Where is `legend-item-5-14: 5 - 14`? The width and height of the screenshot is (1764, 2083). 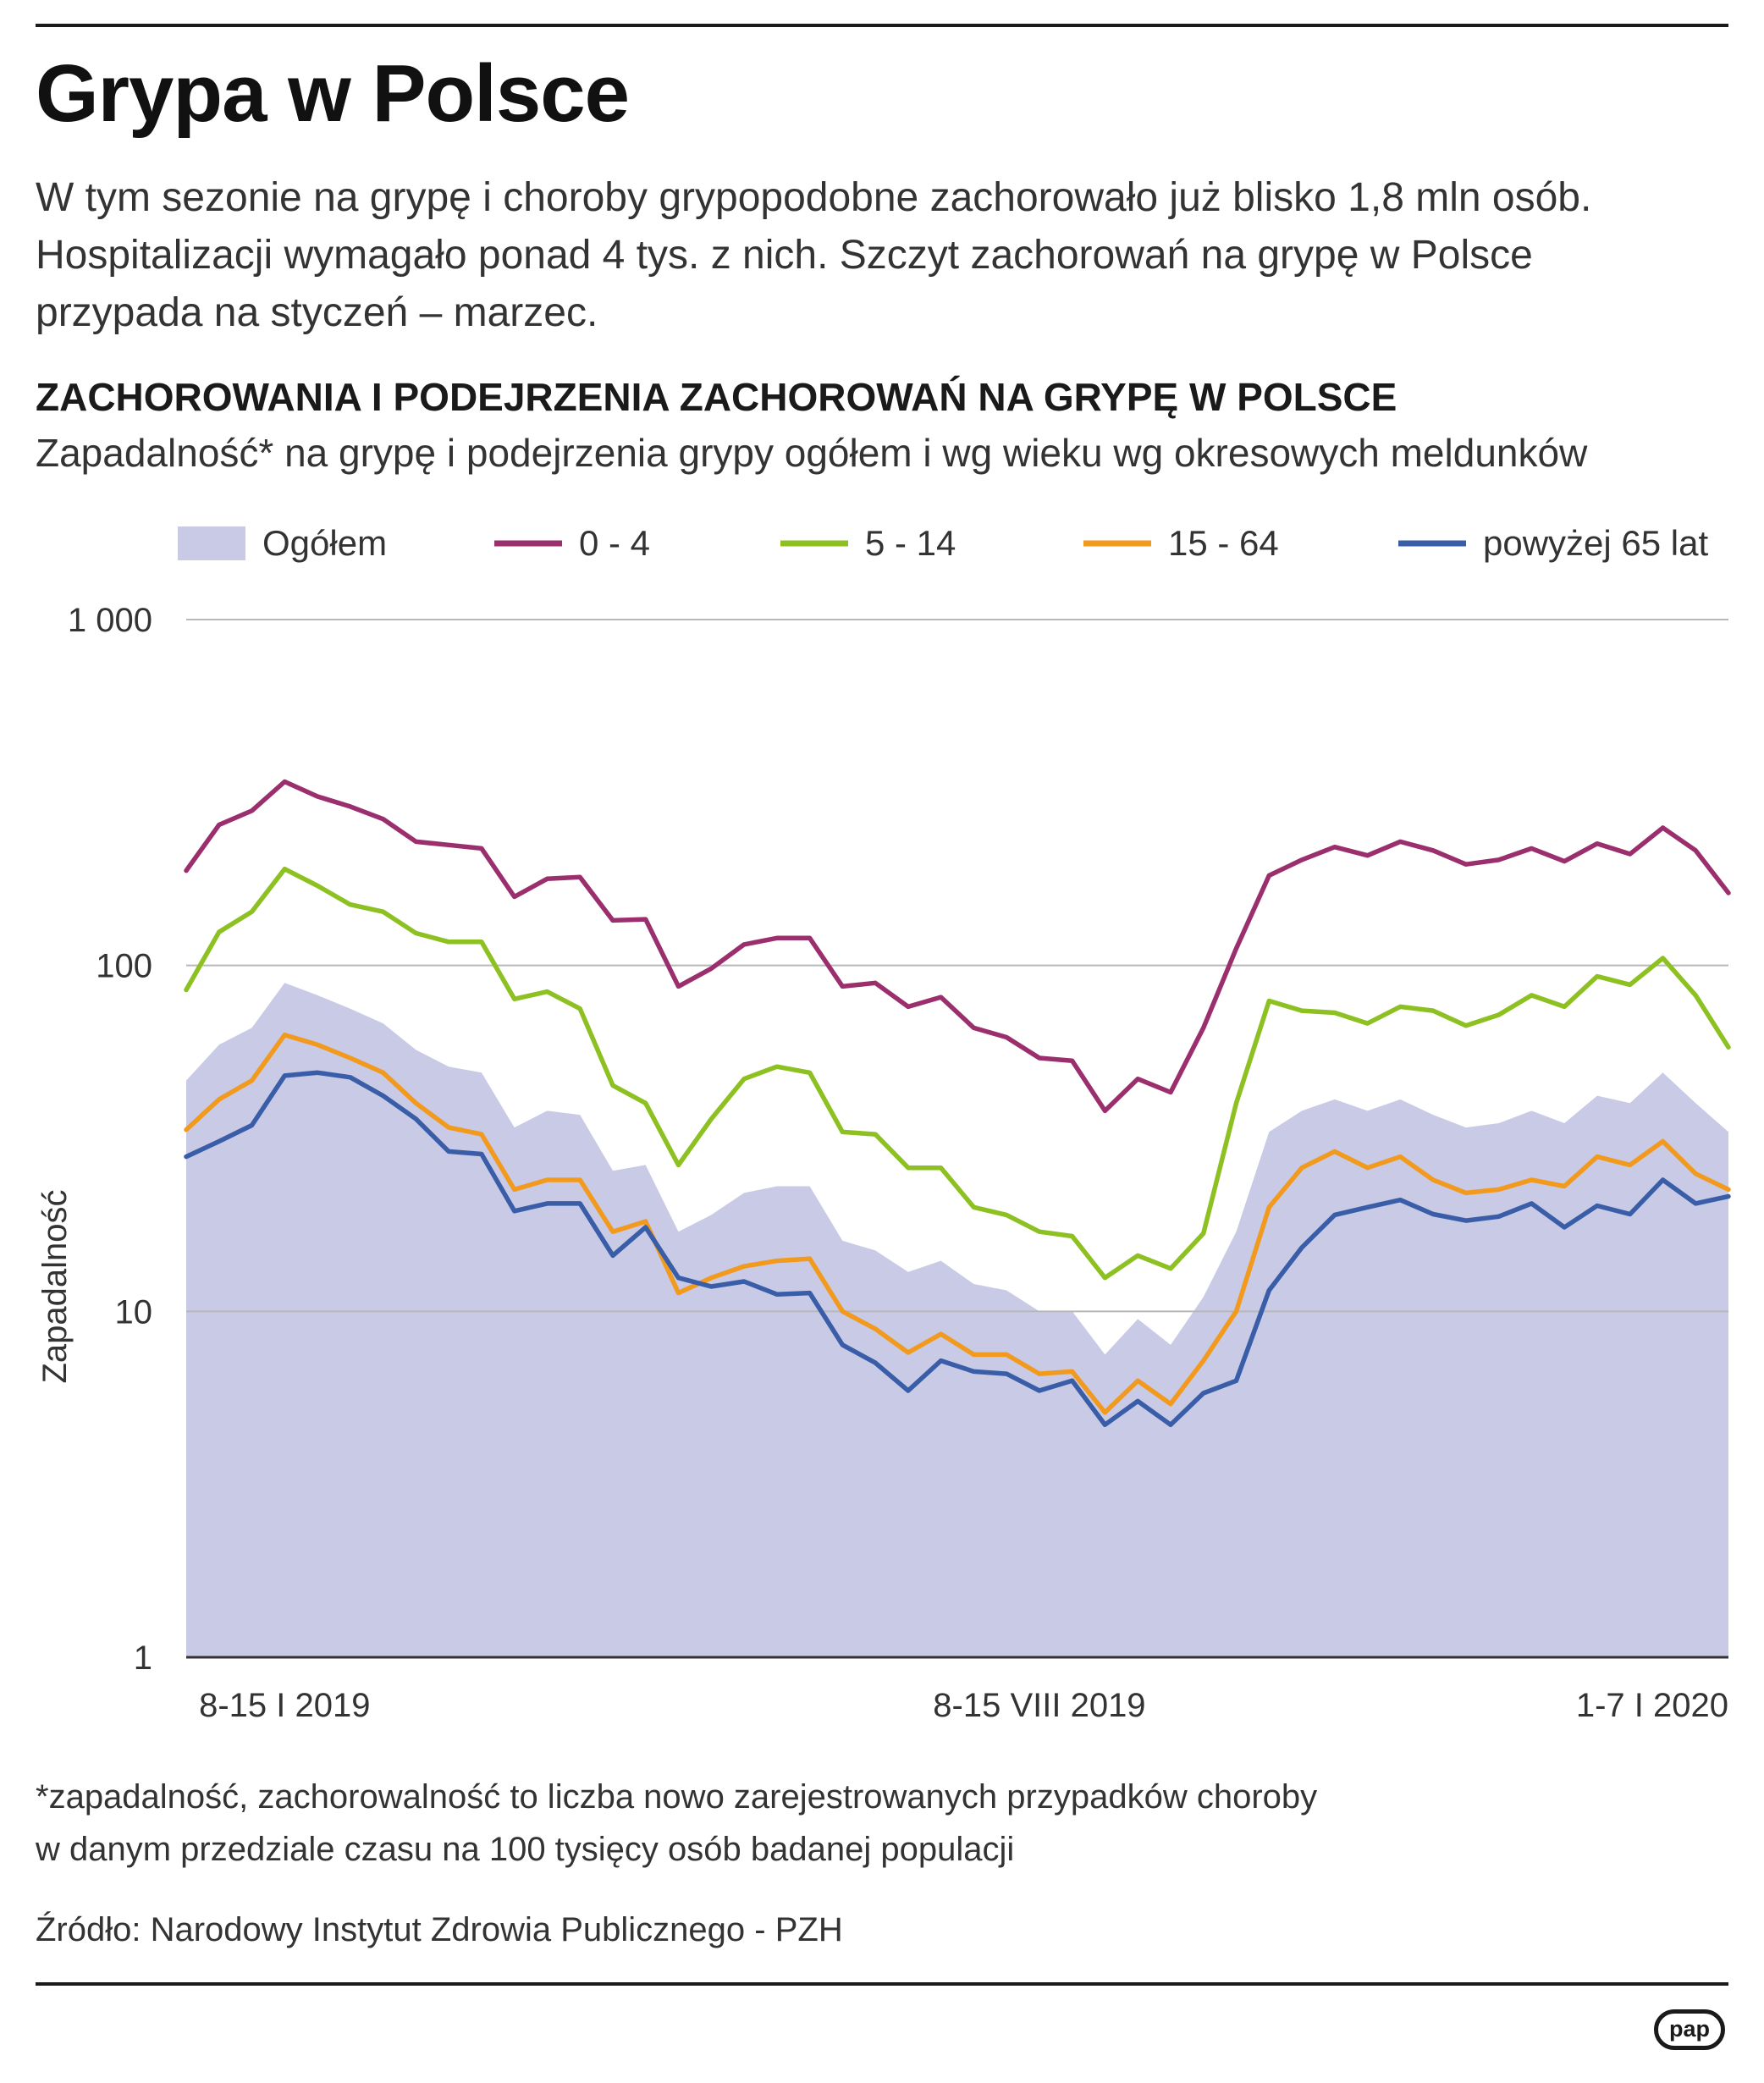 legend-item-5-14: 5 - 14 is located at coordinates (868, 543).